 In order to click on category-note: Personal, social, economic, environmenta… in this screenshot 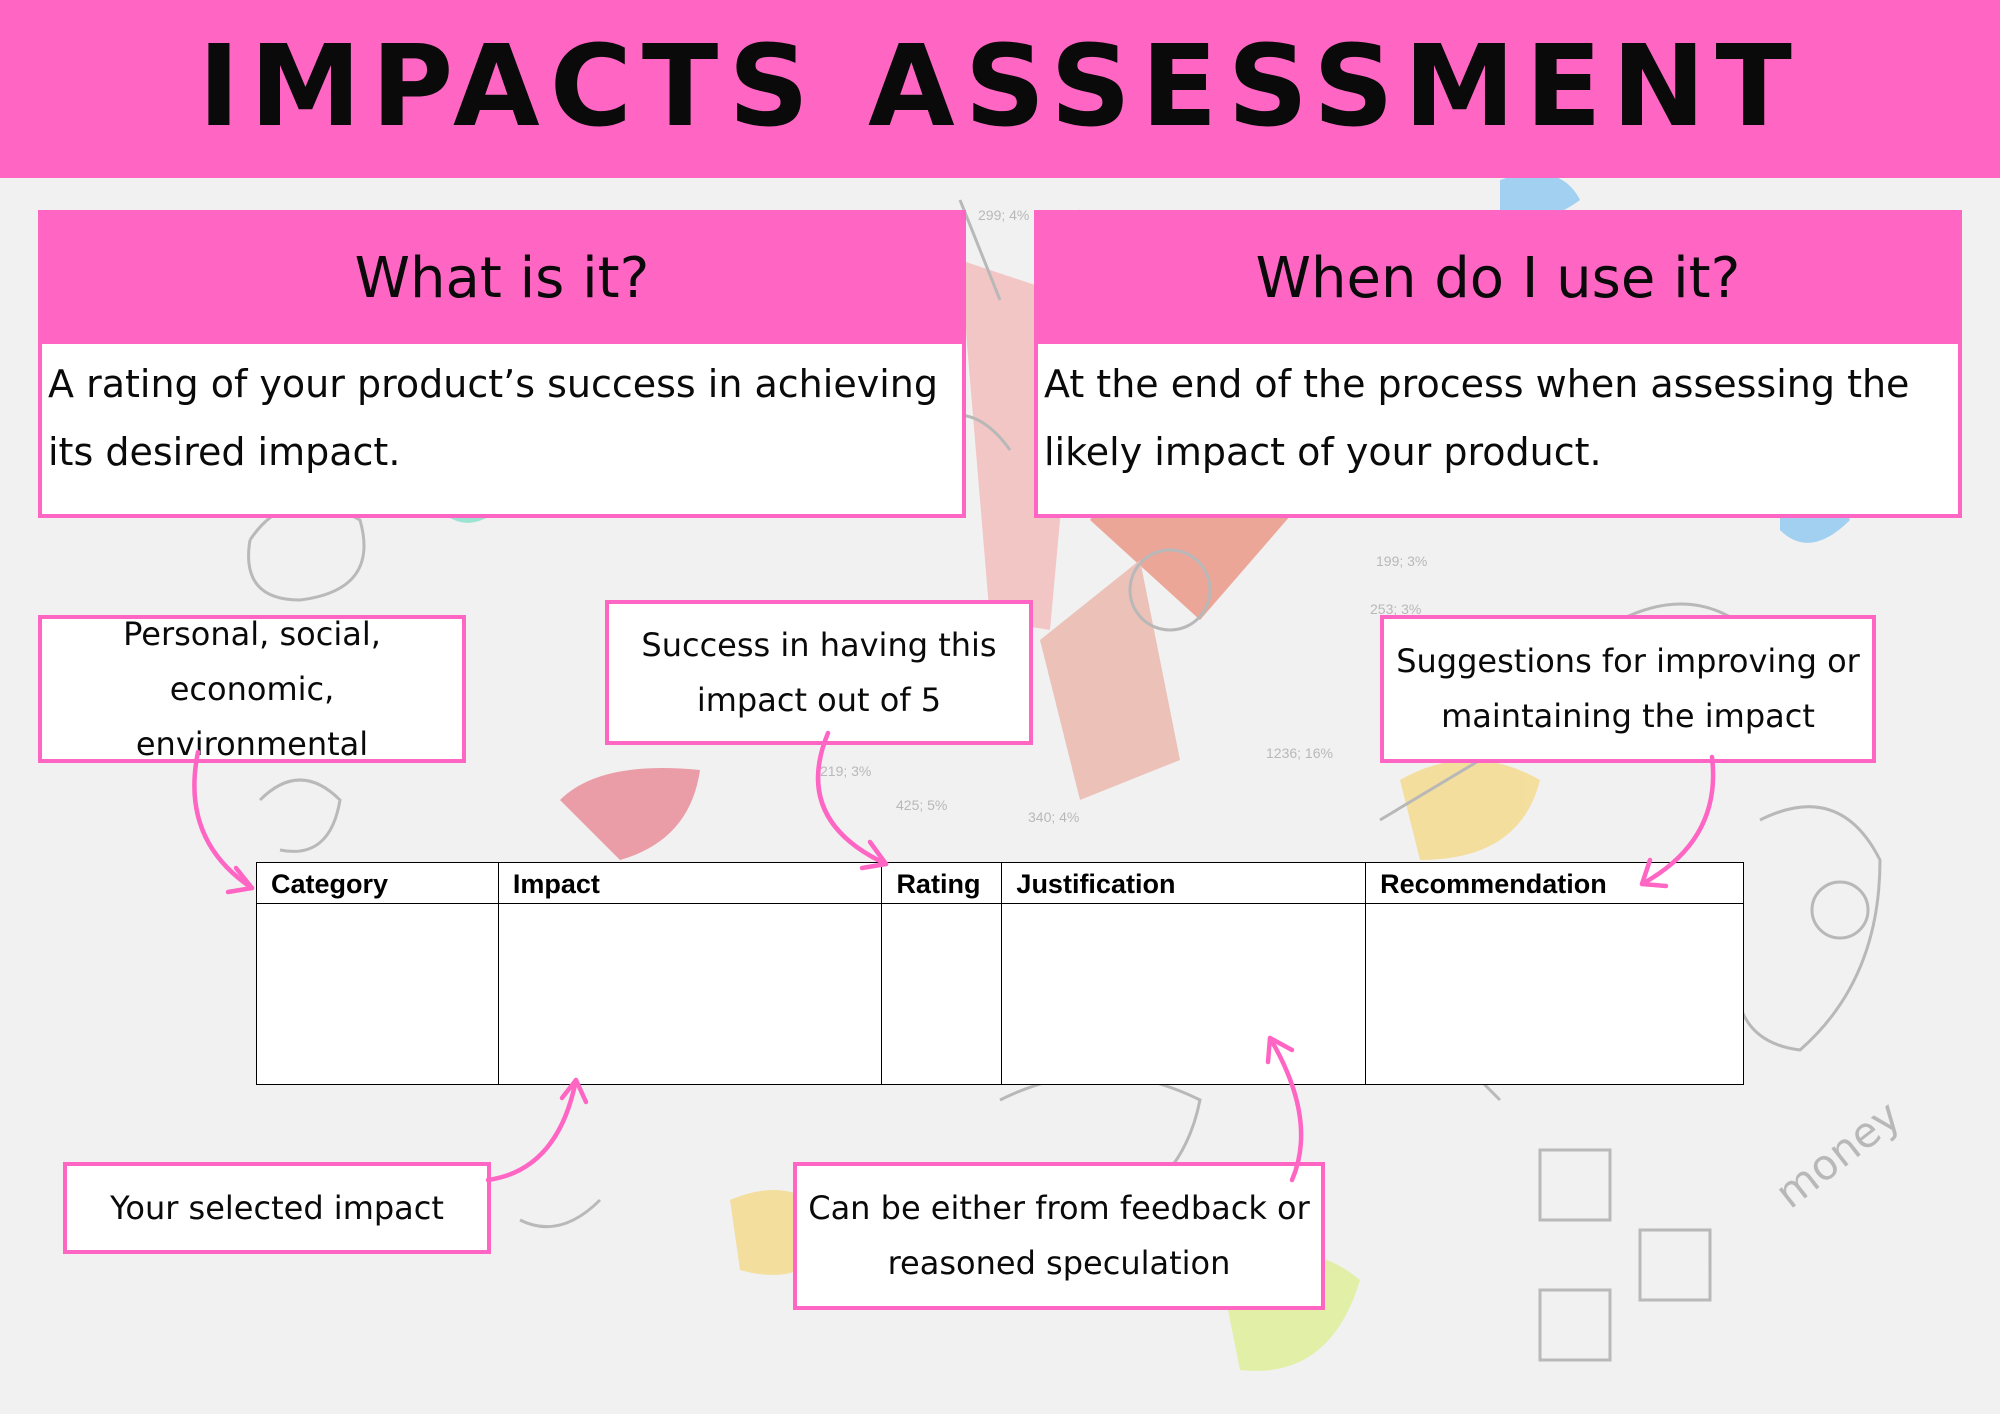, I will do `click(252, 689)`.